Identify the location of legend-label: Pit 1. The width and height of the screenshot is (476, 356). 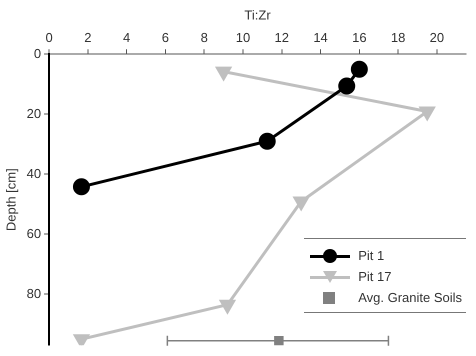
(371, 256).